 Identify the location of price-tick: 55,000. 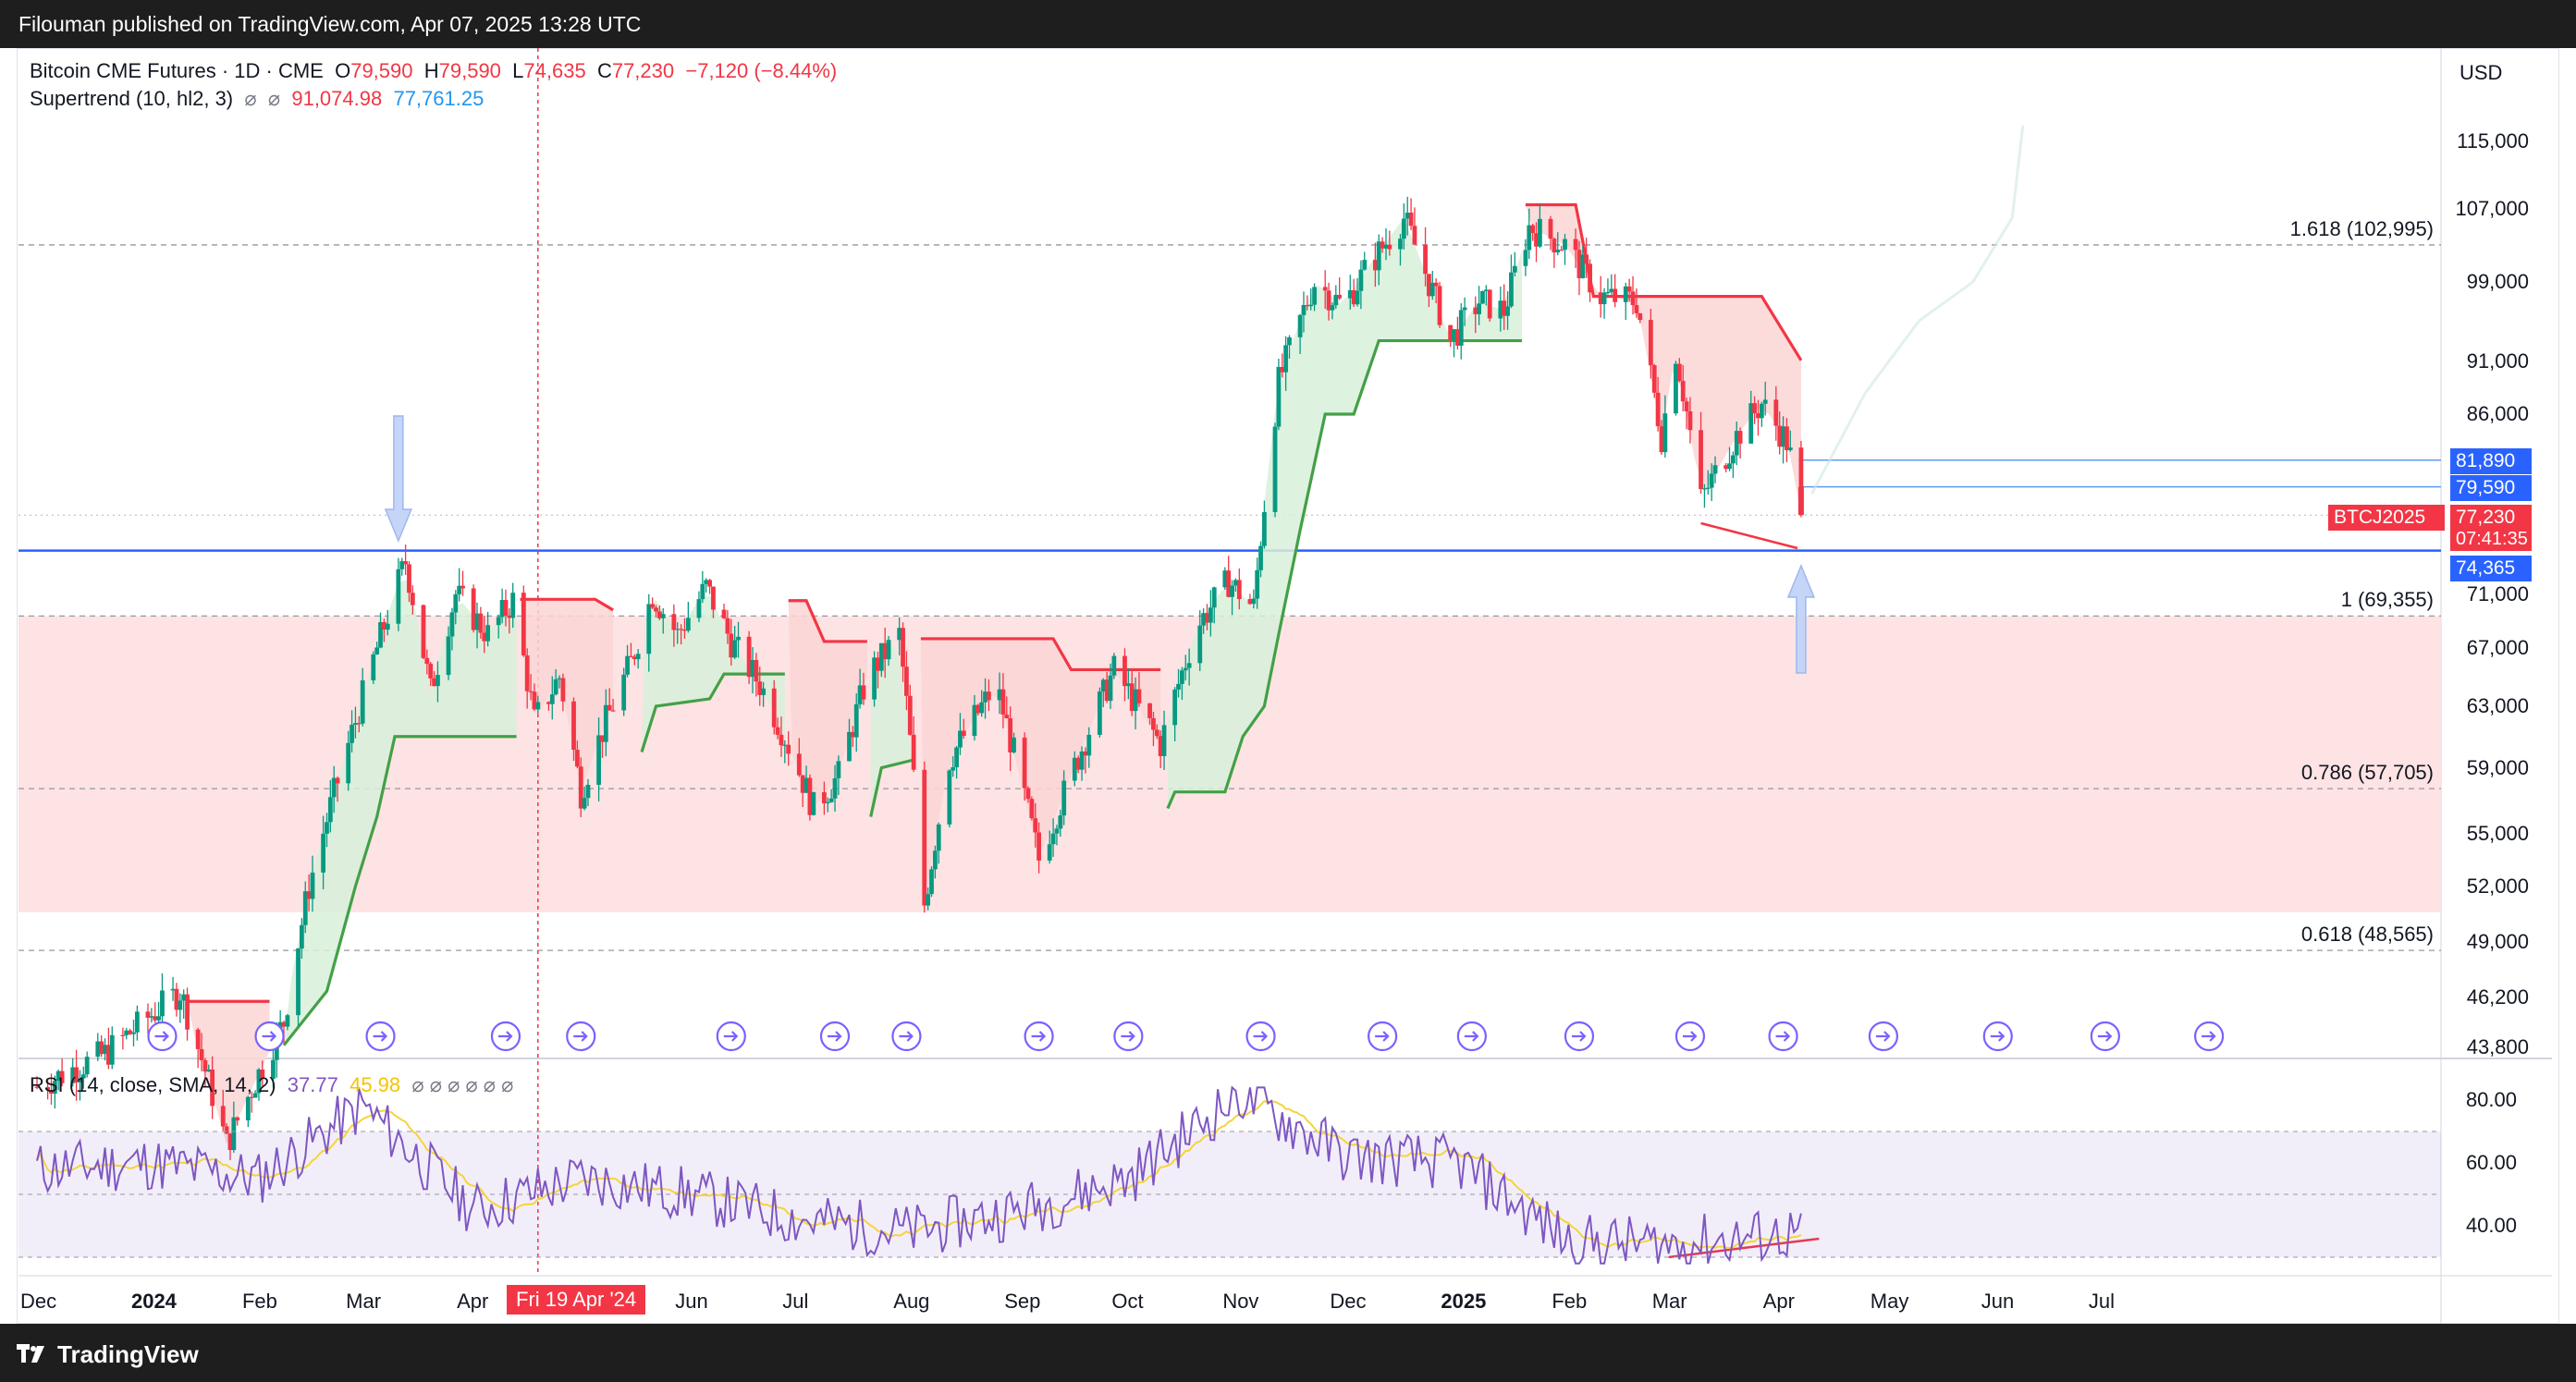
(2497, 833).